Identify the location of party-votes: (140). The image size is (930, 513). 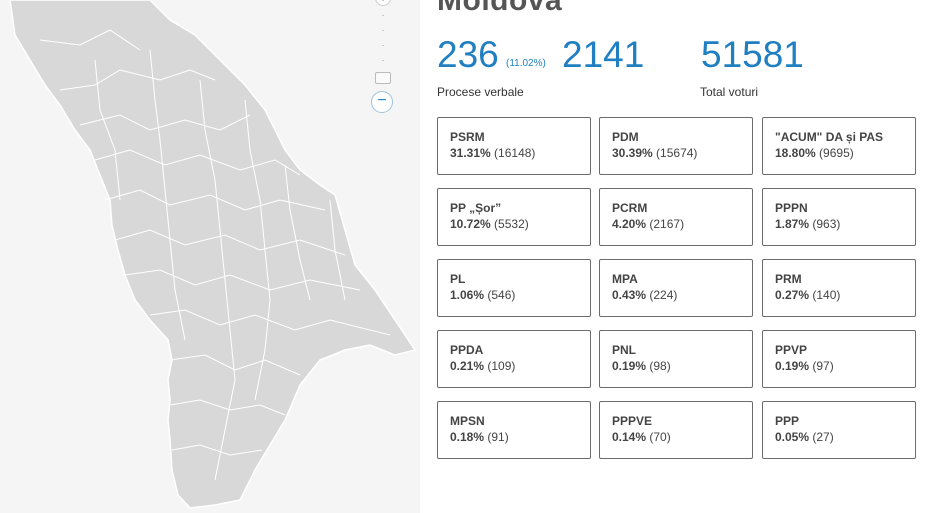
(826, 295).